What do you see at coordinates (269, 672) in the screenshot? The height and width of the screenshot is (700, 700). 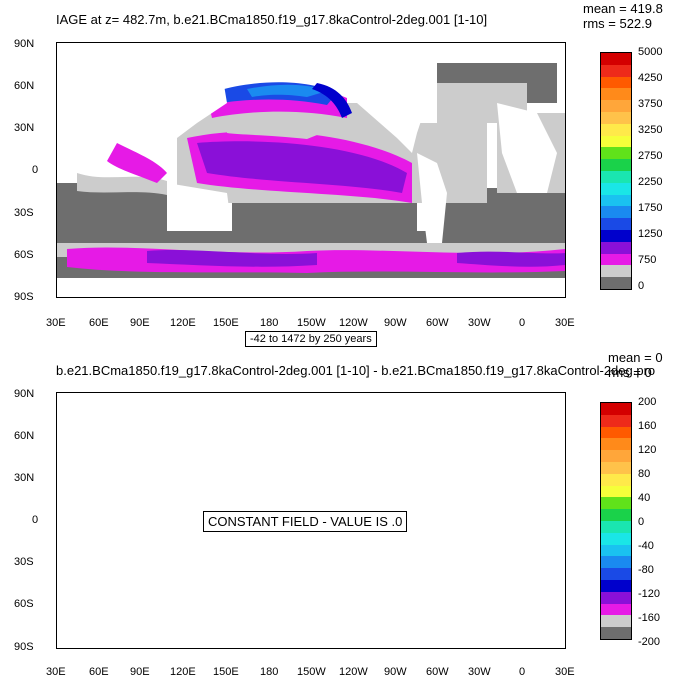 I see `bottom-lon-tick: 180` at bounding box center [269, 672].